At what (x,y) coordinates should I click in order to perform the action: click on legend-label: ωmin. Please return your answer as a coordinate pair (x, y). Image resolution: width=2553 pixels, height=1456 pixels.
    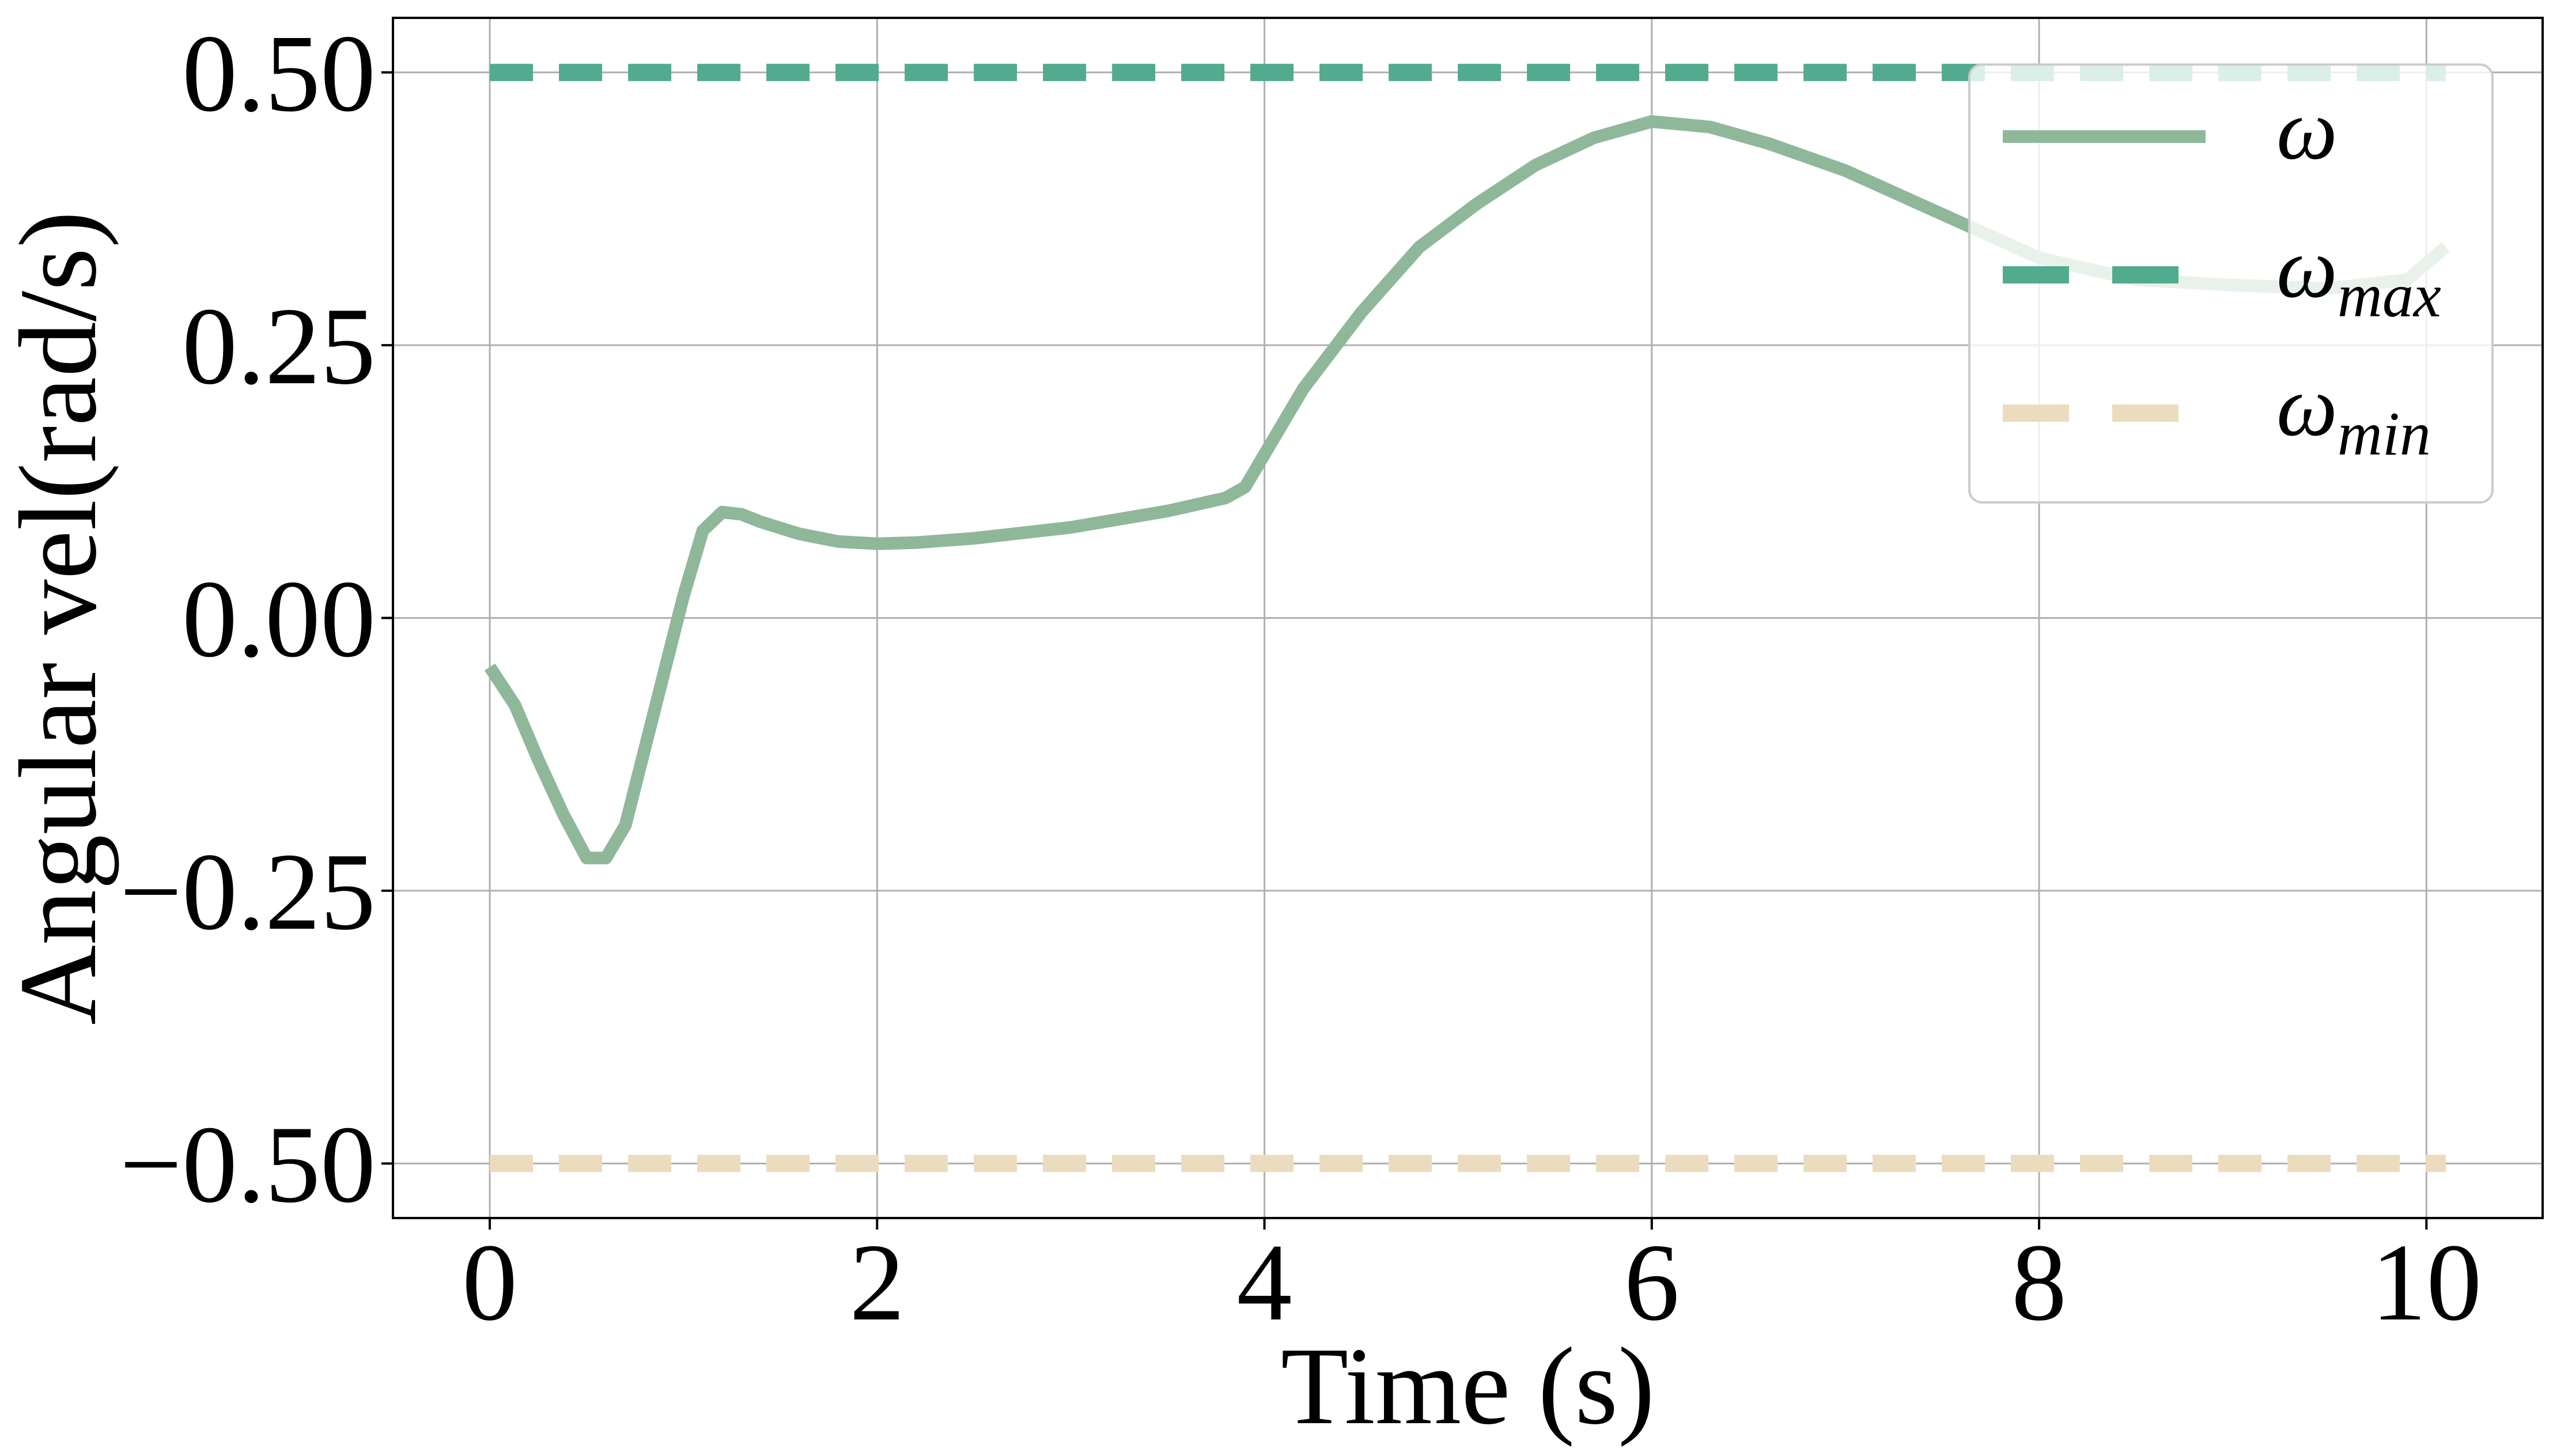
    Looking at the image, I should click on (2353, 413).